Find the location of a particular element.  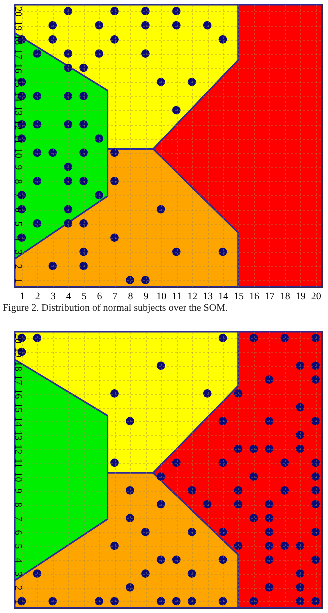

x-tick-label: 7 is located at coordinates (115, 297).